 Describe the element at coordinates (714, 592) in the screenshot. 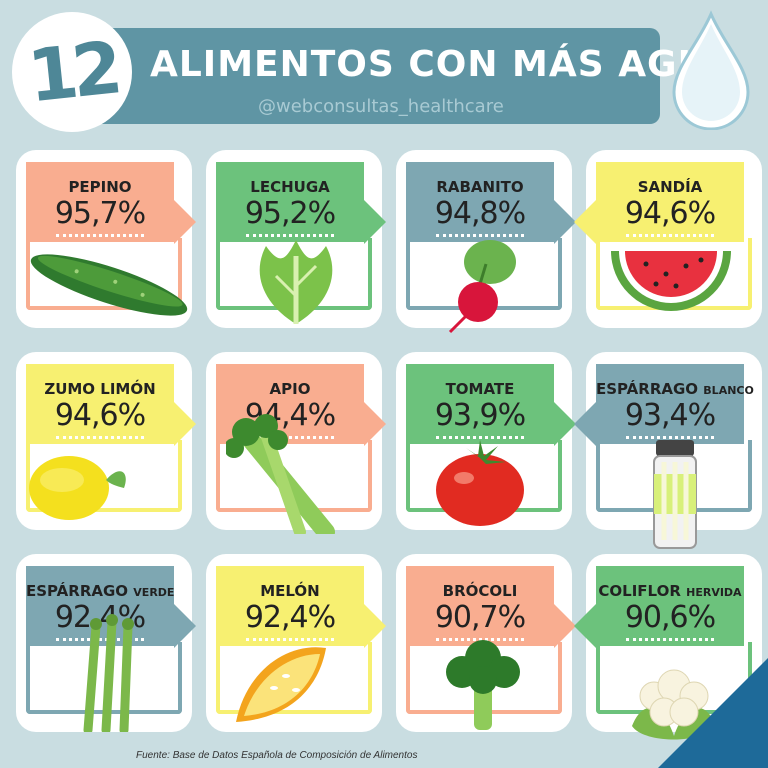

I see `food-name-qualifier: HERVIDA` at that location.